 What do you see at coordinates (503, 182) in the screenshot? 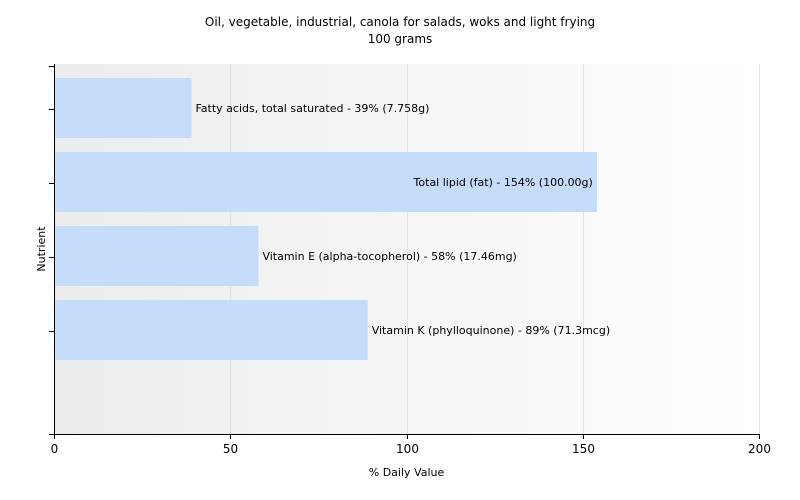
I see `bar-data-label: Total lipid (fat) - 154% (100.00g)` at bounding box center [503, 182].